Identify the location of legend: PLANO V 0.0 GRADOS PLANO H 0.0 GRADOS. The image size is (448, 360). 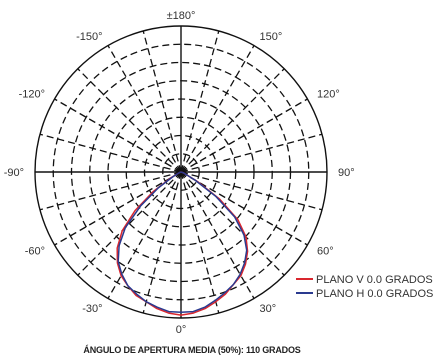
(364, 287).